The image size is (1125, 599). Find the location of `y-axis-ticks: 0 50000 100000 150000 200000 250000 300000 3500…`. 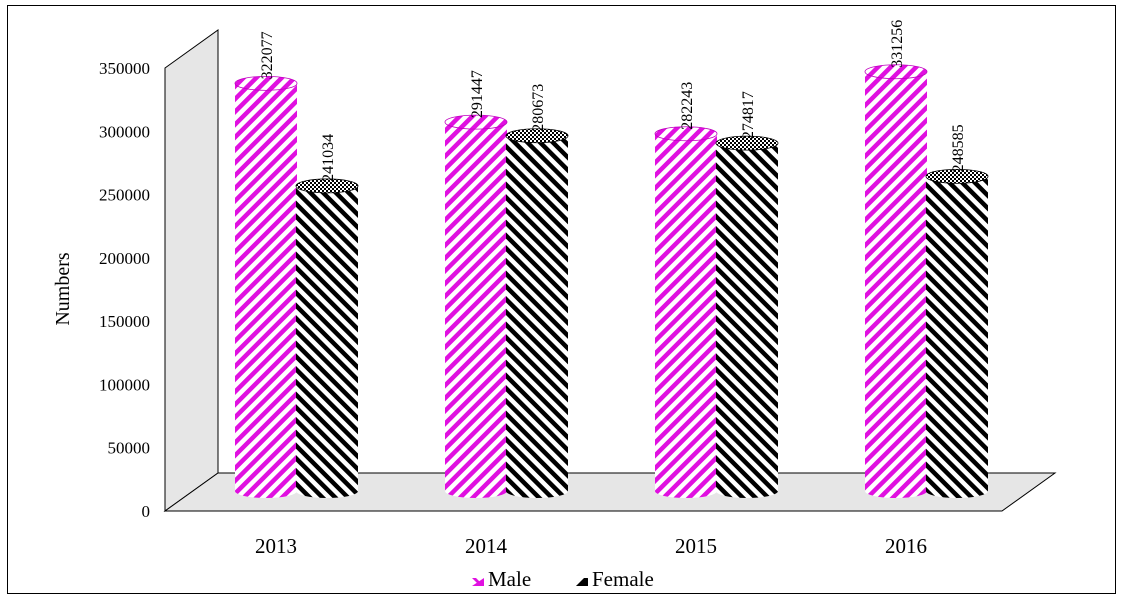

y-axis-ticks: 0 50000 100000 150000 200000 250000 300000 3500… is located at coordinates (124, 290).